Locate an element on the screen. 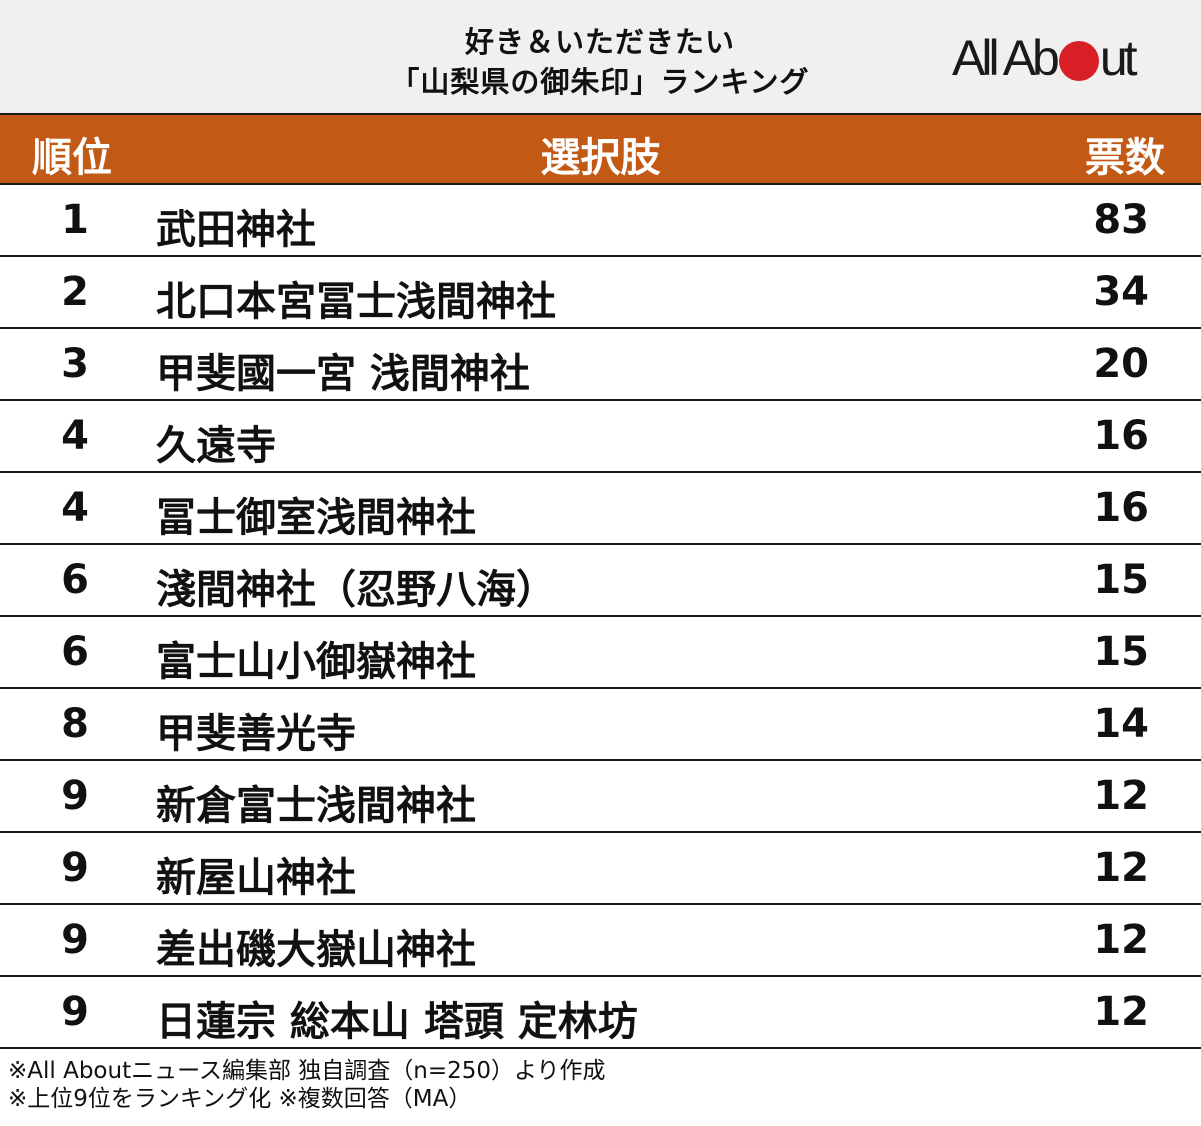  table-header: 選択肢 順位 票数 is located at coordinates (600, 149).